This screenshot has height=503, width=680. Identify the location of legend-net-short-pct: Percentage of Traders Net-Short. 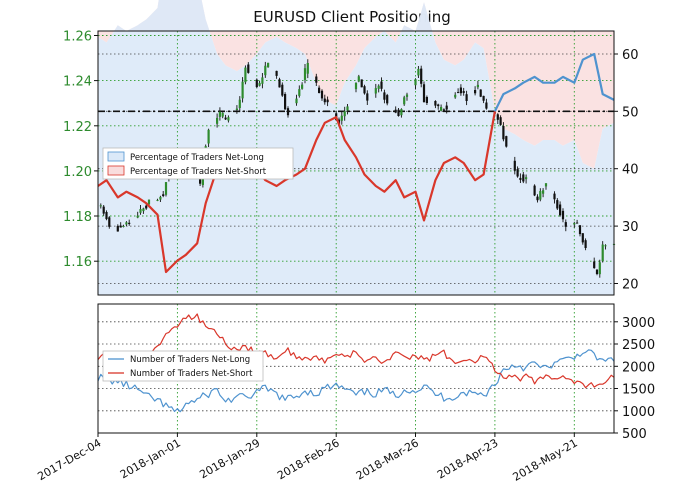
(198, 172).